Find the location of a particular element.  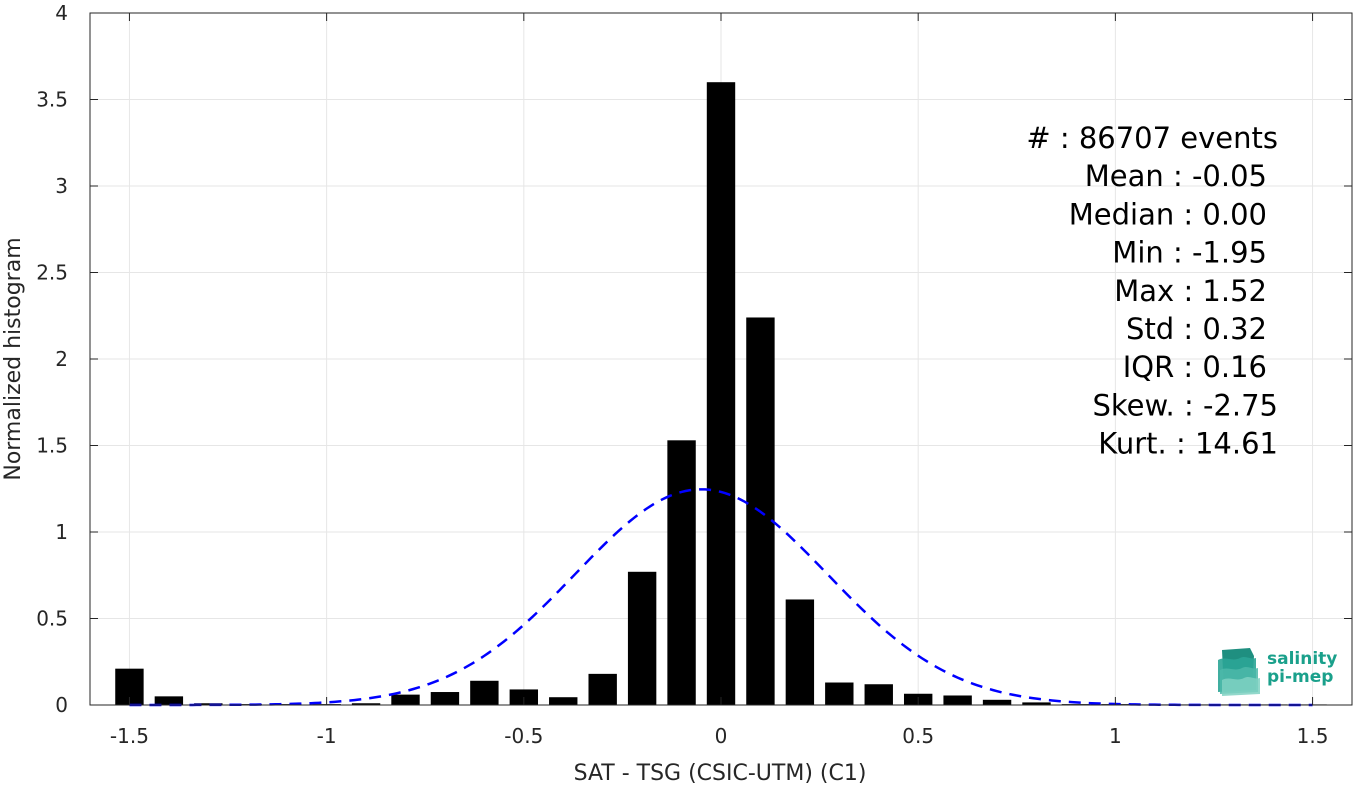

stats-line: Skew. : -2.75 is located at coordinates (1185, 405).